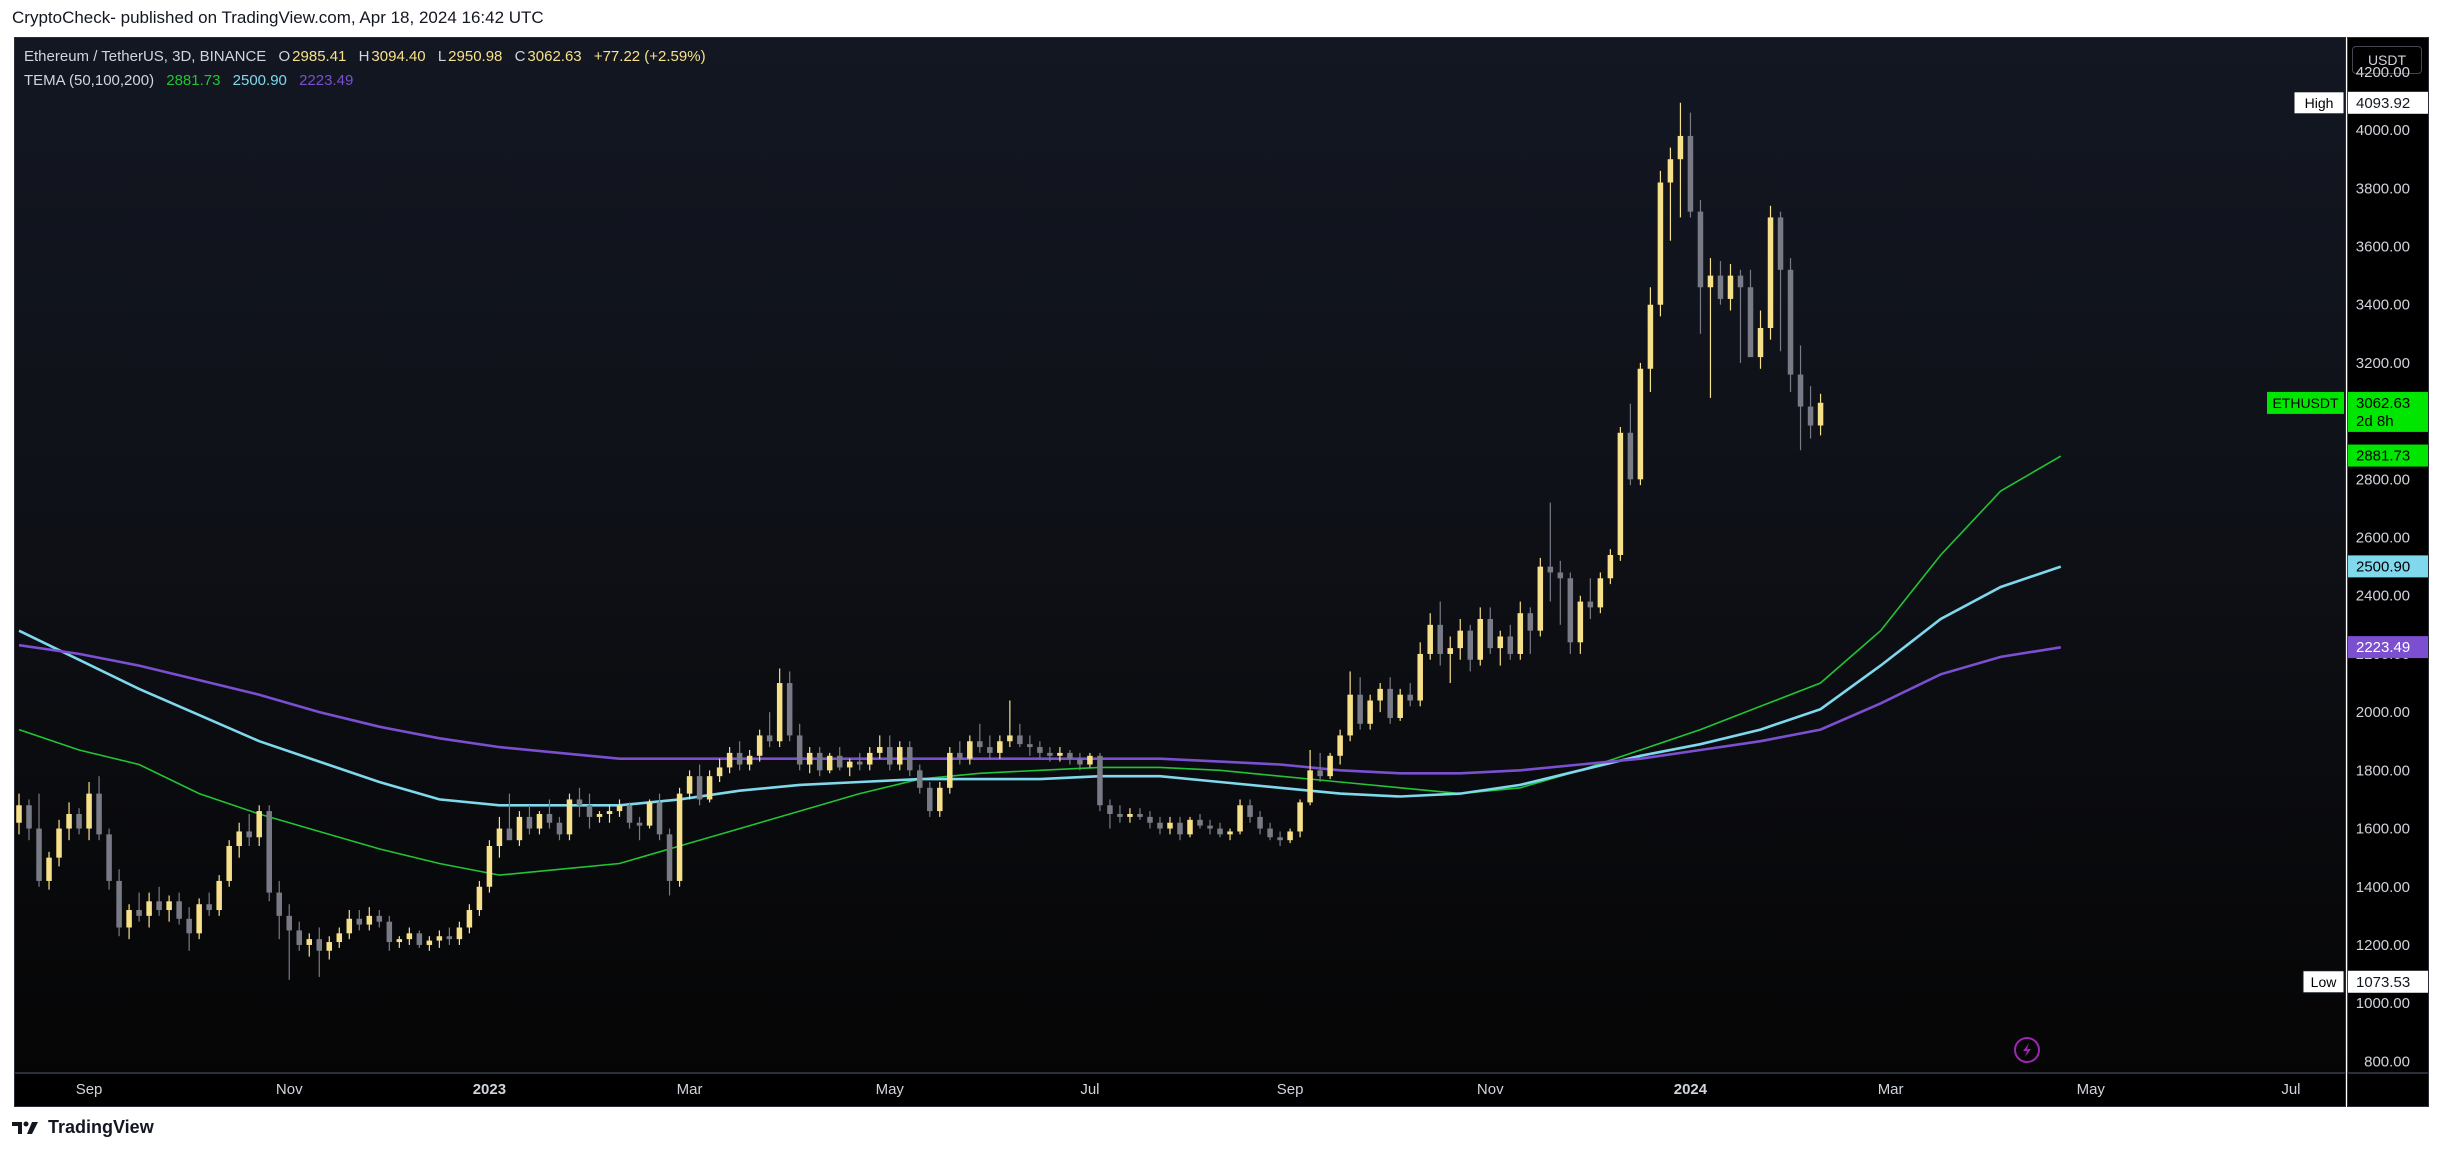 The image size is (2443, 1155). I want to click on tradingview-logo-icon, so click(25, 1127).